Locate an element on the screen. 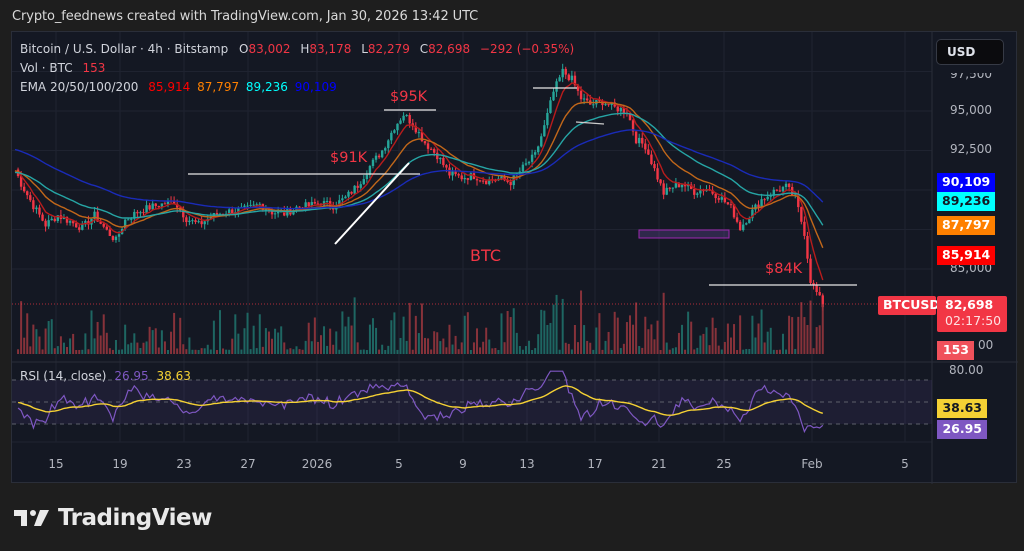 This screenshot has height=551, width=1024. ema200-value: 90,109 is located at coordinates (315, 87).